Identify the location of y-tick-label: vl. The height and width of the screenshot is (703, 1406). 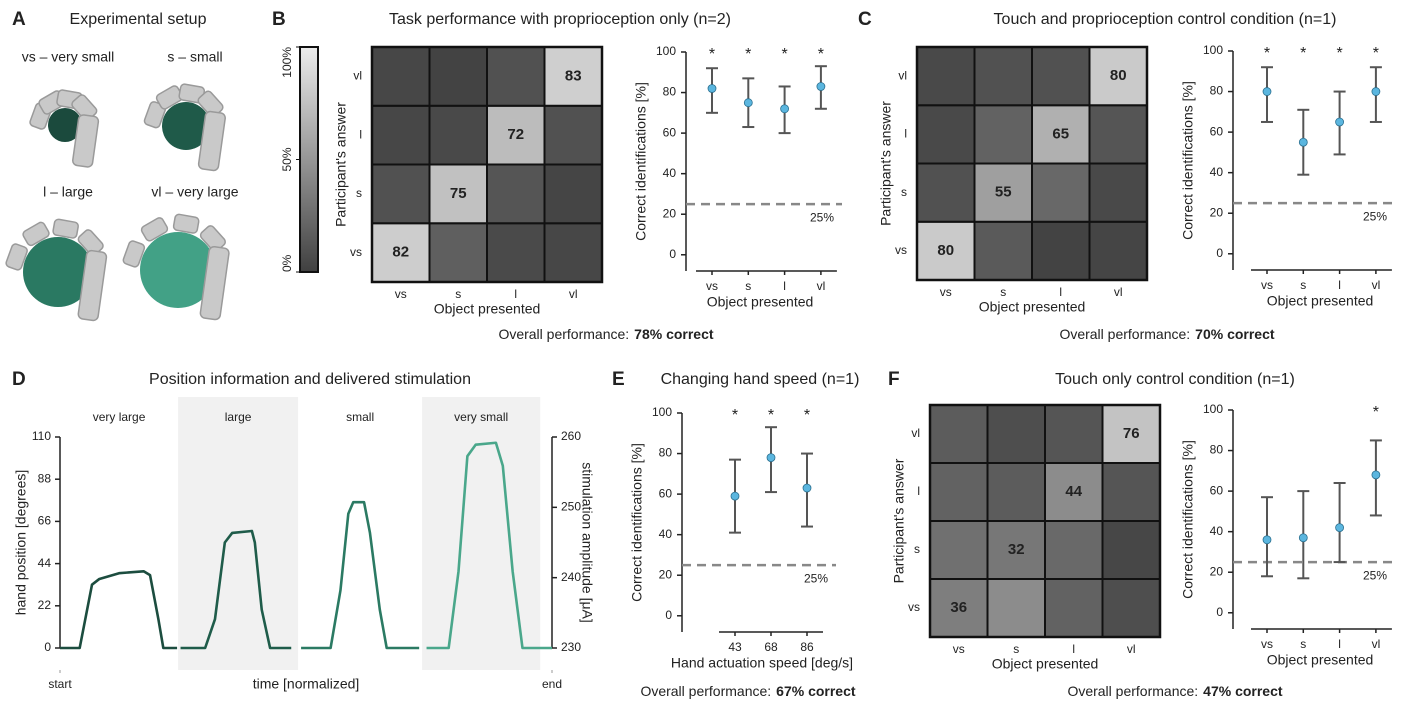
(357, 76).